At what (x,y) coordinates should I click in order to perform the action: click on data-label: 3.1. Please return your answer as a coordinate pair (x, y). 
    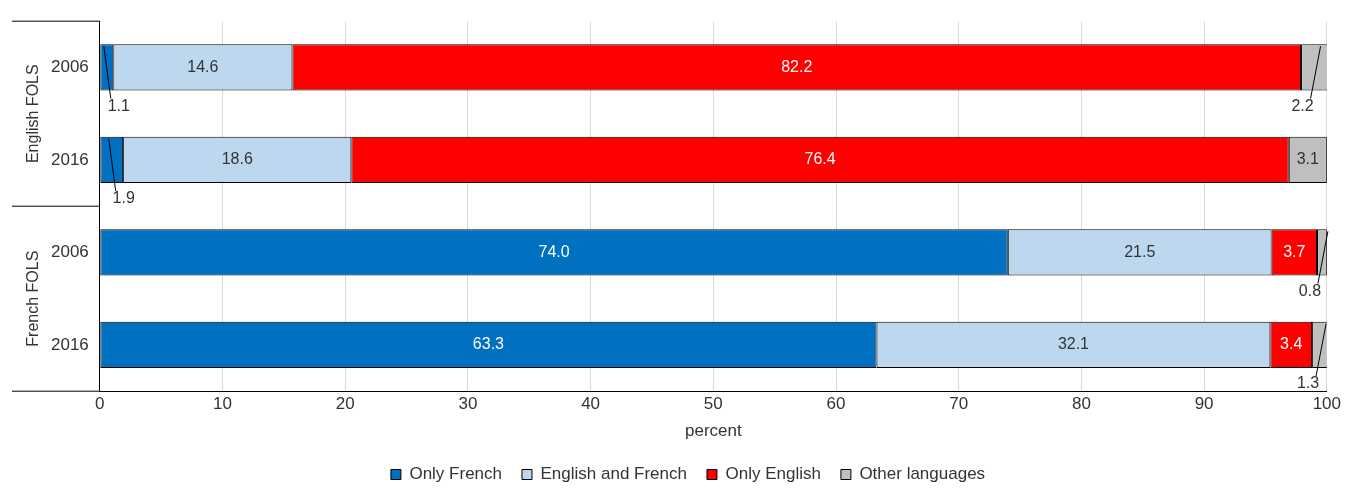
    Looking at the image, I should click on (1308, 159).